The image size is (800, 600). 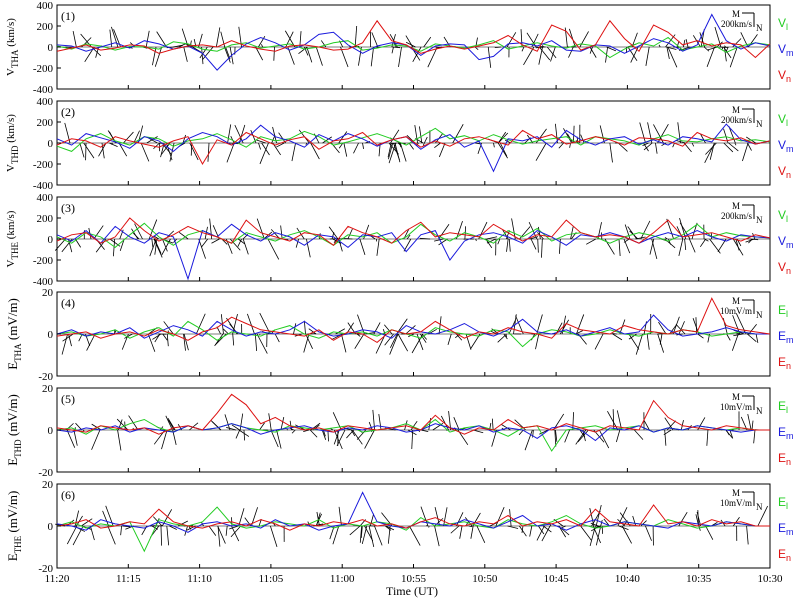 I want to click on legend-entry-l: El, so click(x=783, y=311).